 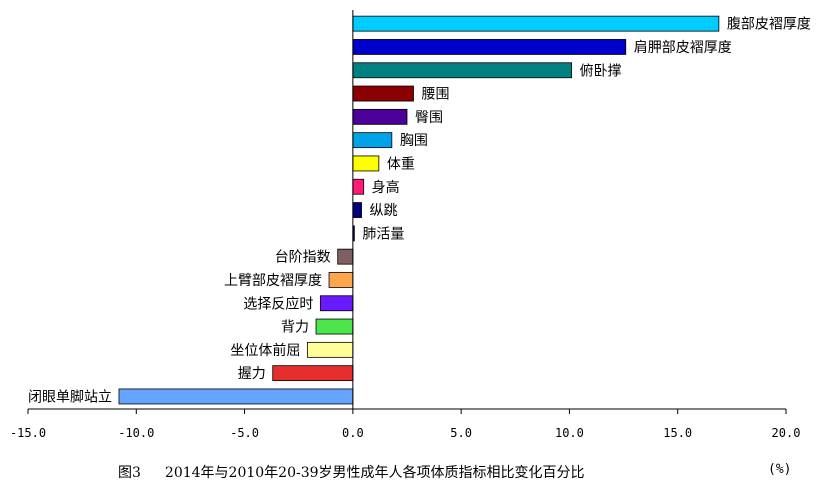 What do you see at coordinates (70, 397) in the screenshot?
I see `category-label-17: 闭眼单脚站立` at bounding box center [70, 397].